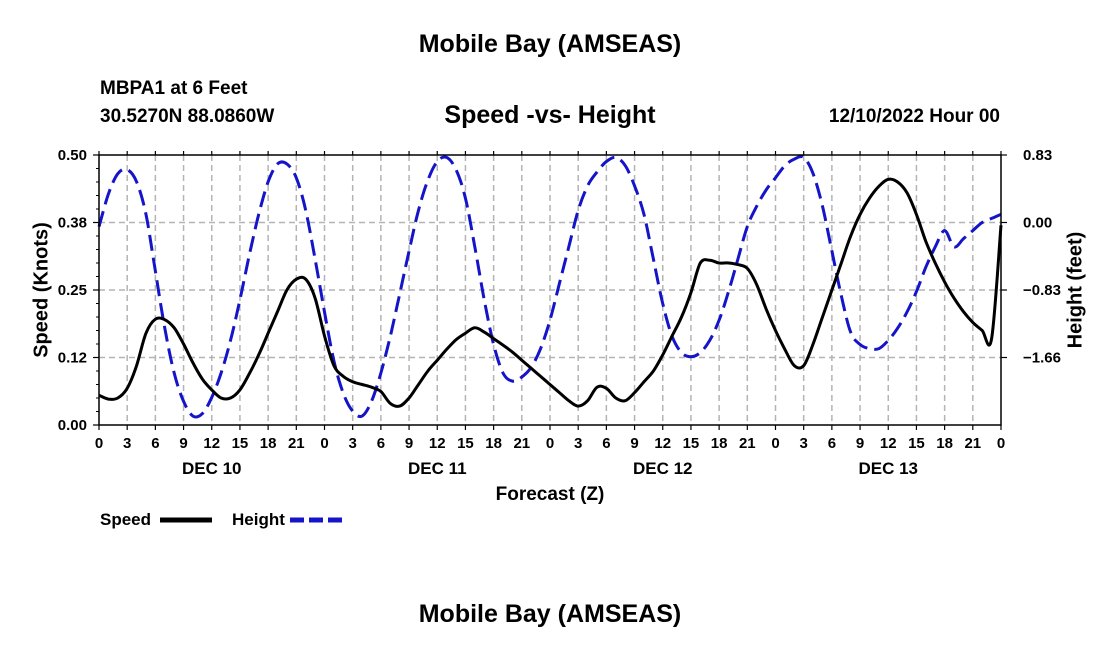  Describe the element at coordinates (72, 425) in the screenshot. I see `y-tick-label: 0.00` at that location.